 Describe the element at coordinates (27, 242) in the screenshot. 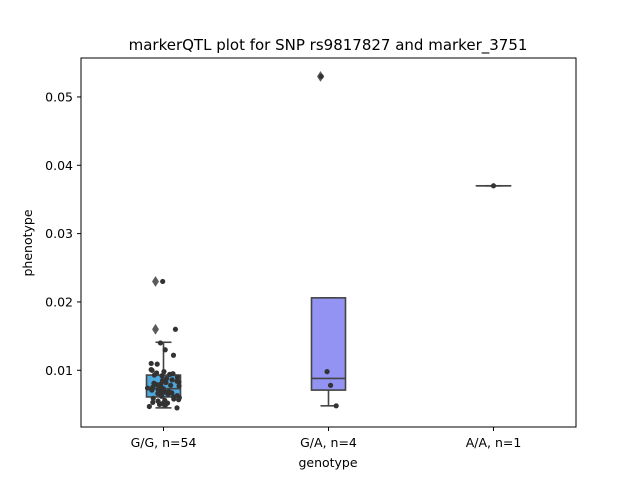

I see `y-axis-label: phenotype` at that location.